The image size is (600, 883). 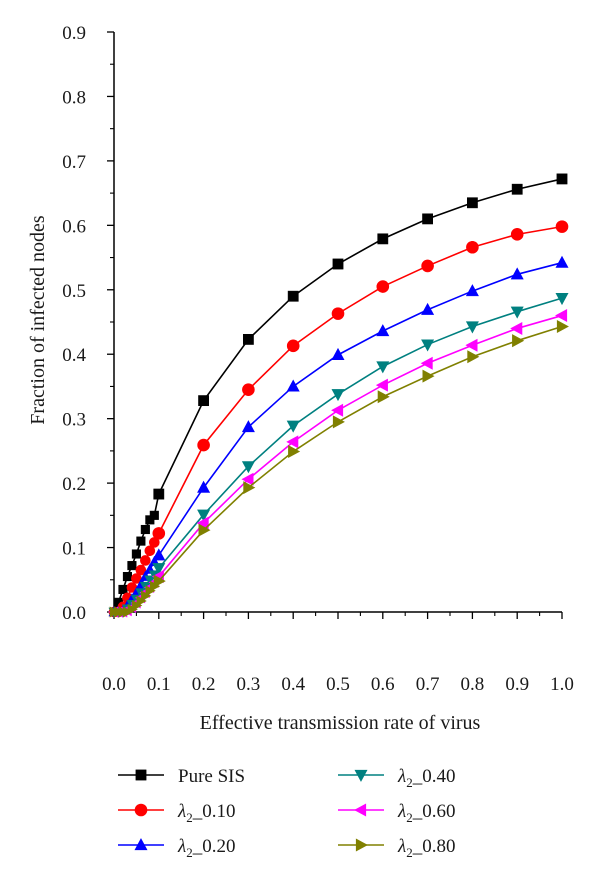 What do you see at coordinates (211, 776) in the screenshot?
I see `legend-label: Pure SIS` at bounding box center [211, 776].